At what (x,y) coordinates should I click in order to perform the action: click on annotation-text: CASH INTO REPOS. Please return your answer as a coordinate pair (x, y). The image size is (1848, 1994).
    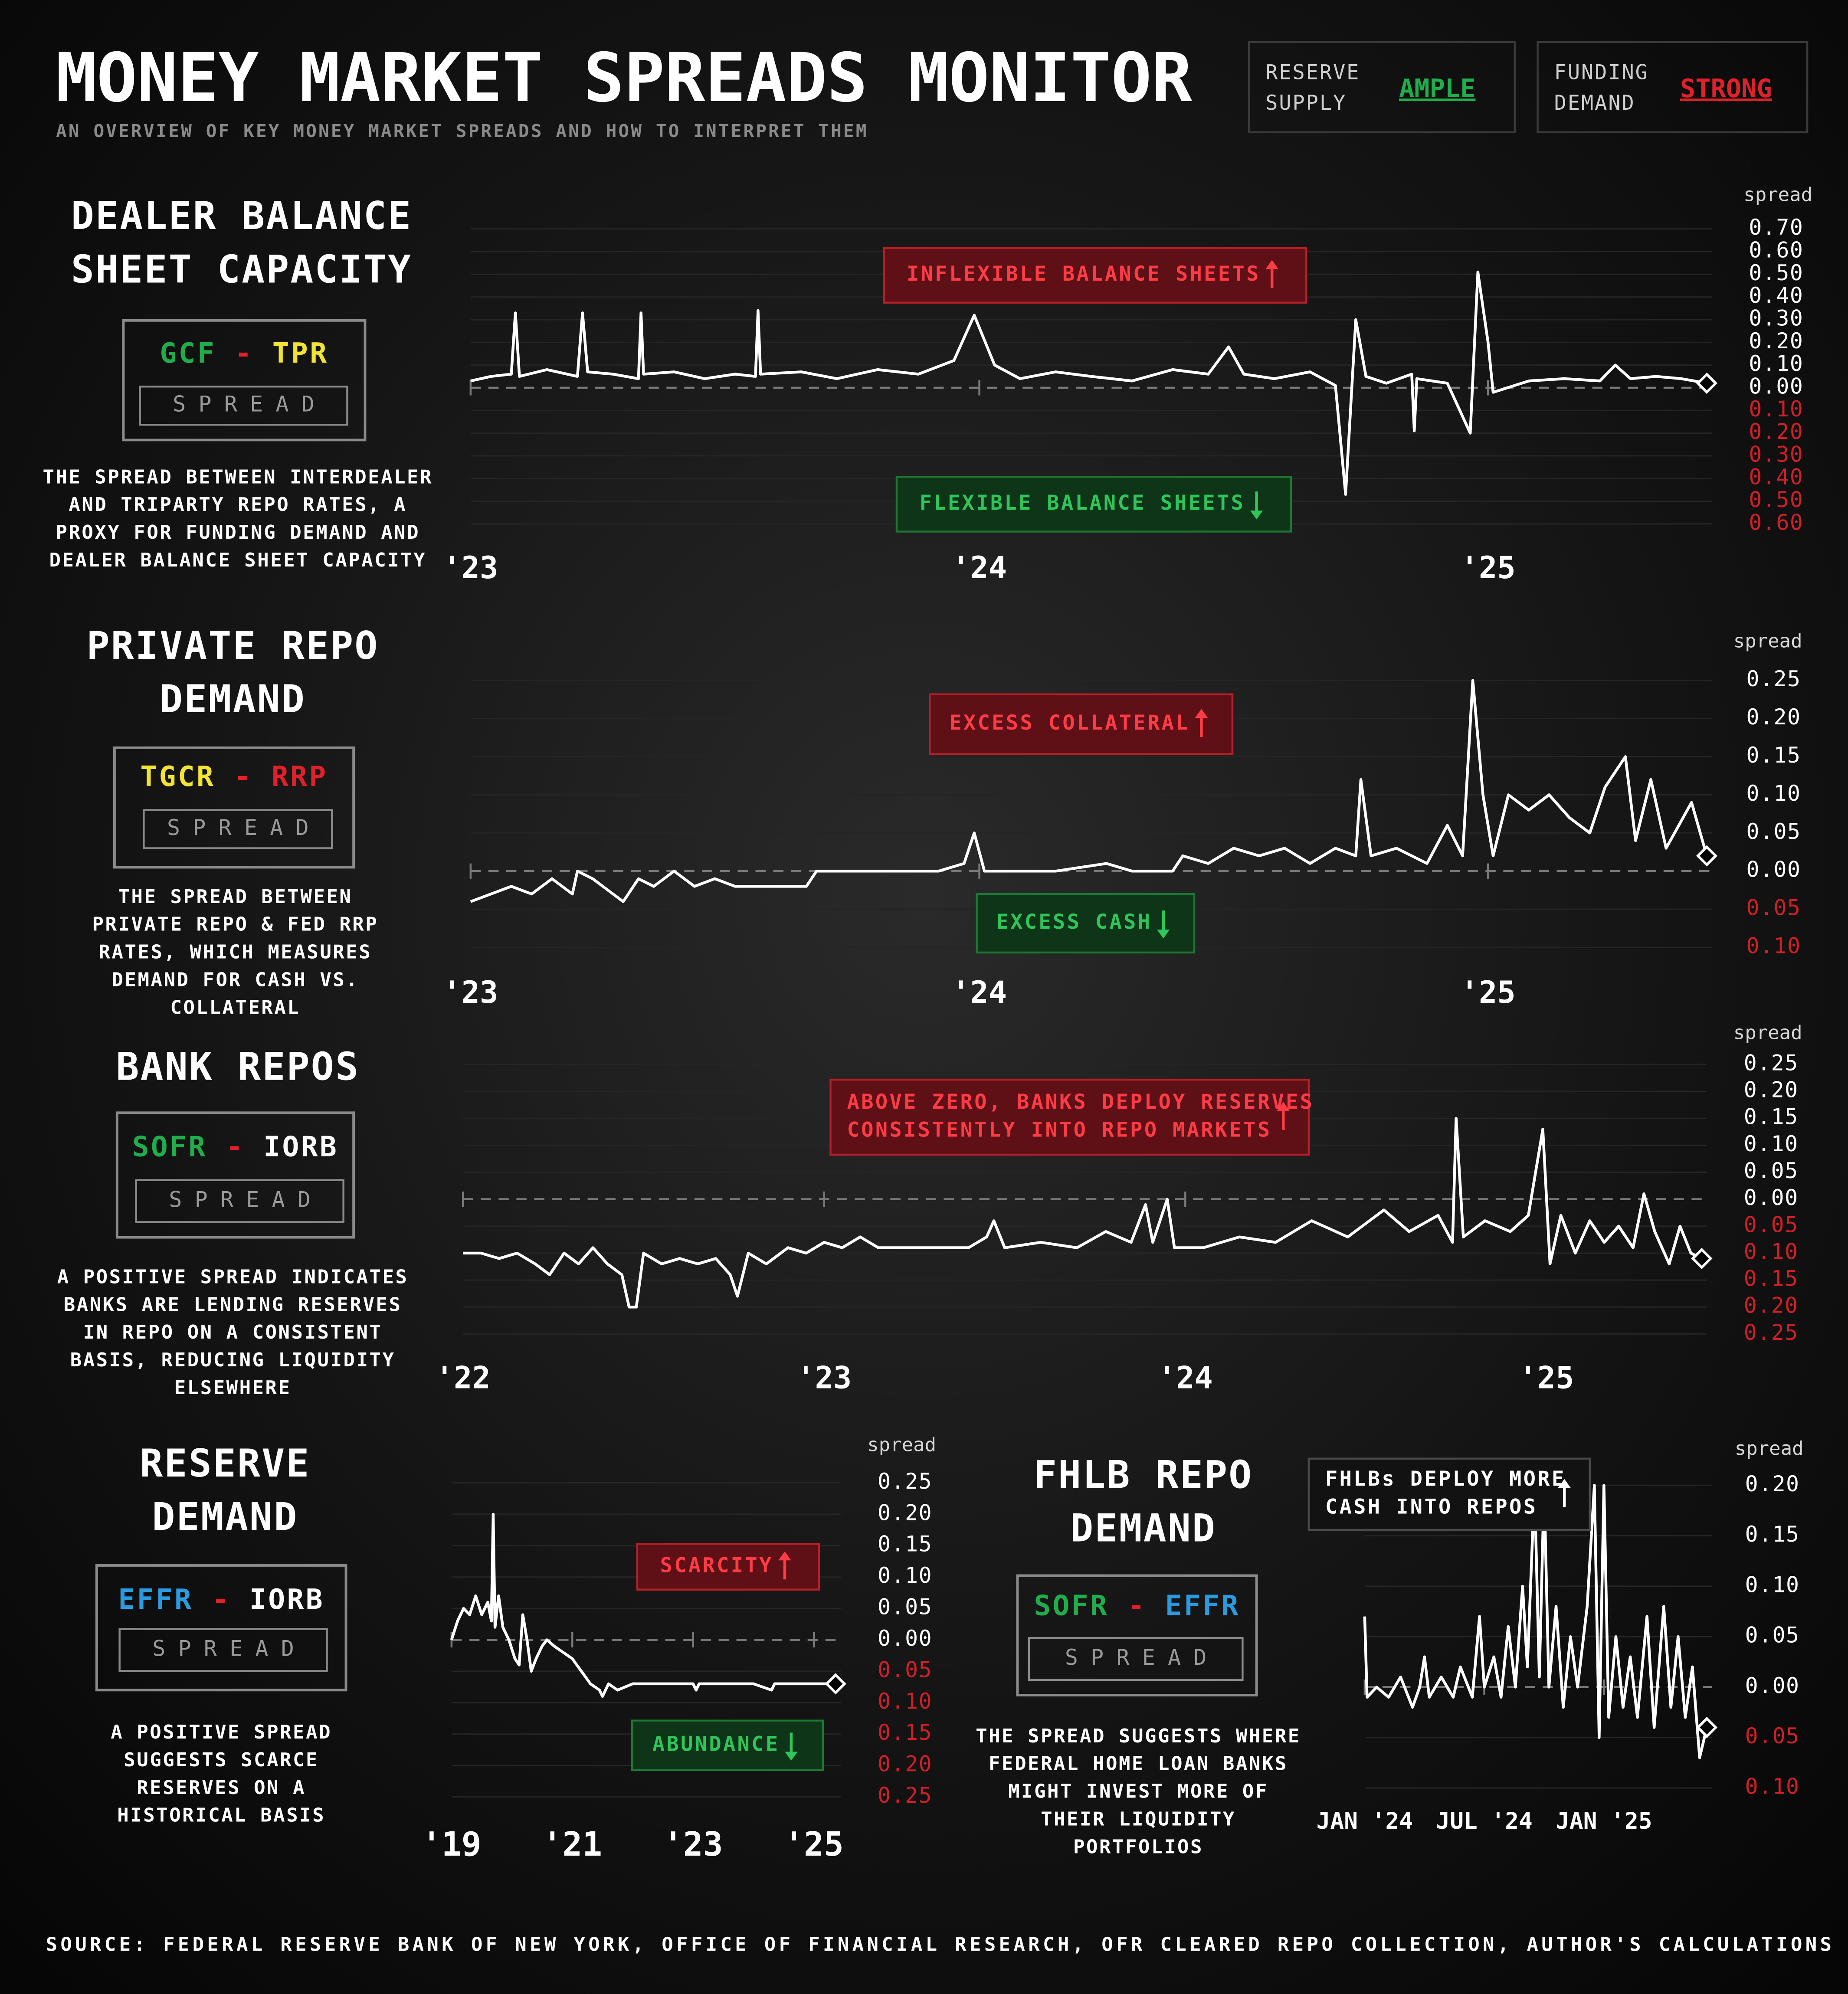
    Looking at the image, I should click on (1431, 1507).